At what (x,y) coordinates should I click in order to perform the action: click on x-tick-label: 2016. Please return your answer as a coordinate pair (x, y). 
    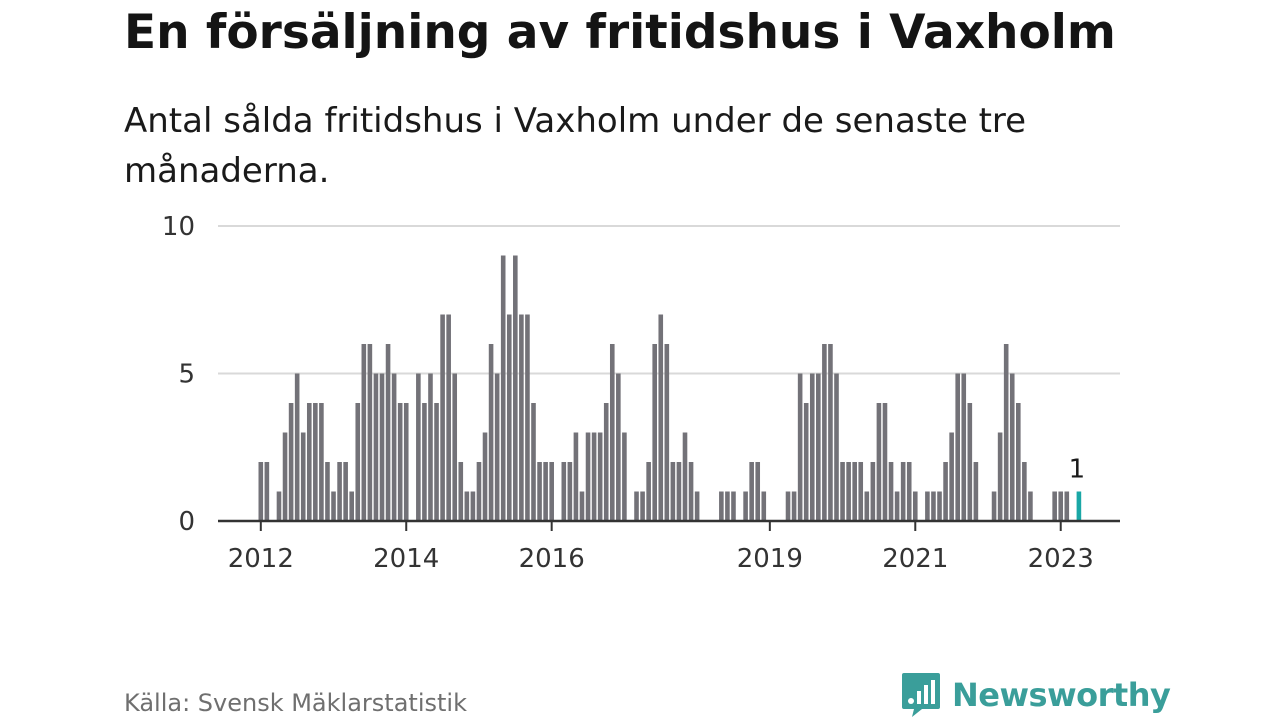
    Looking at the image, I should click on (552, 559).